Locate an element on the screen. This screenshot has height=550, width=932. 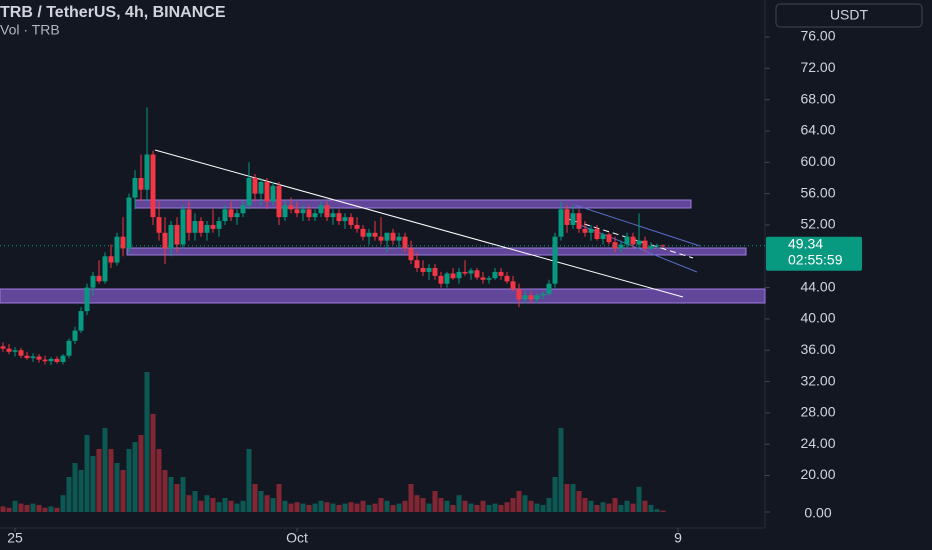
y-tick-label: 64.00 is located at coordinates (817, 130).